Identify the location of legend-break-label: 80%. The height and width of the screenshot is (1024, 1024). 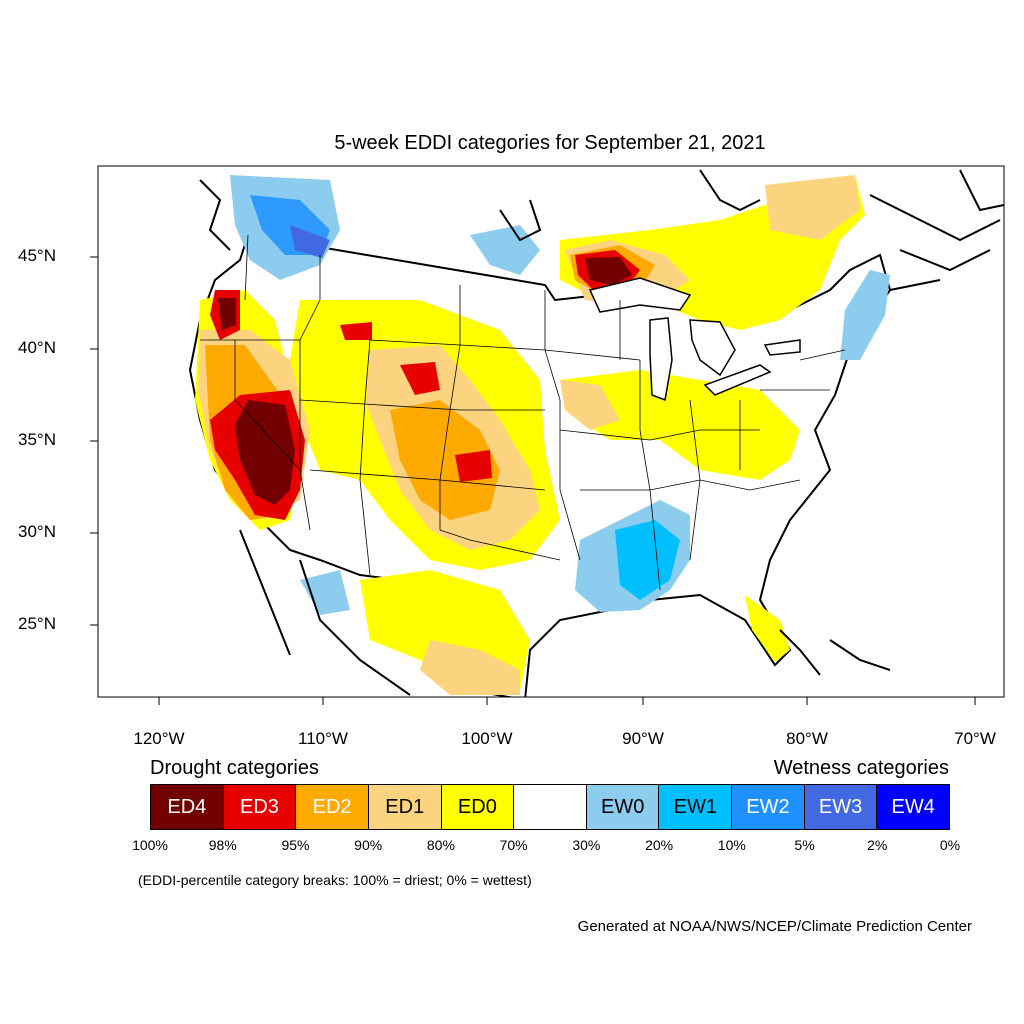
(440, 845).